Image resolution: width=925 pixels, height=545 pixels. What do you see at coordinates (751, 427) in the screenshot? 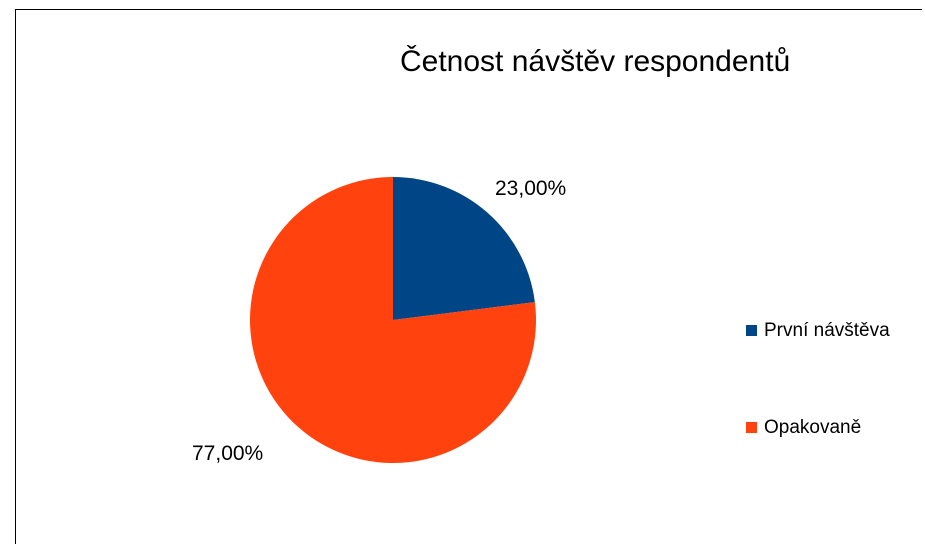
I see `legend-swatch-repeat` at bounding box center [751, 427].